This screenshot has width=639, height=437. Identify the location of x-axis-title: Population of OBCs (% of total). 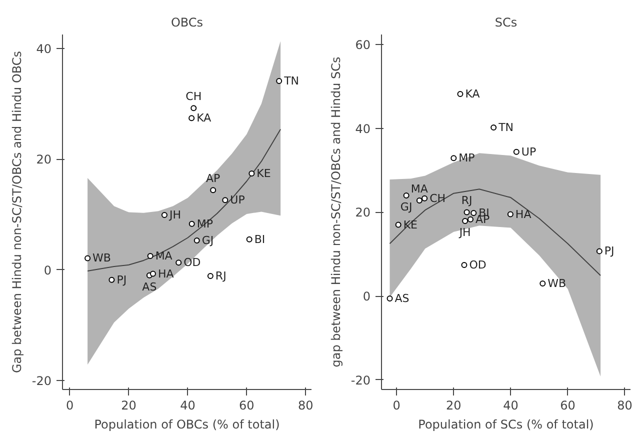
(187, 425).